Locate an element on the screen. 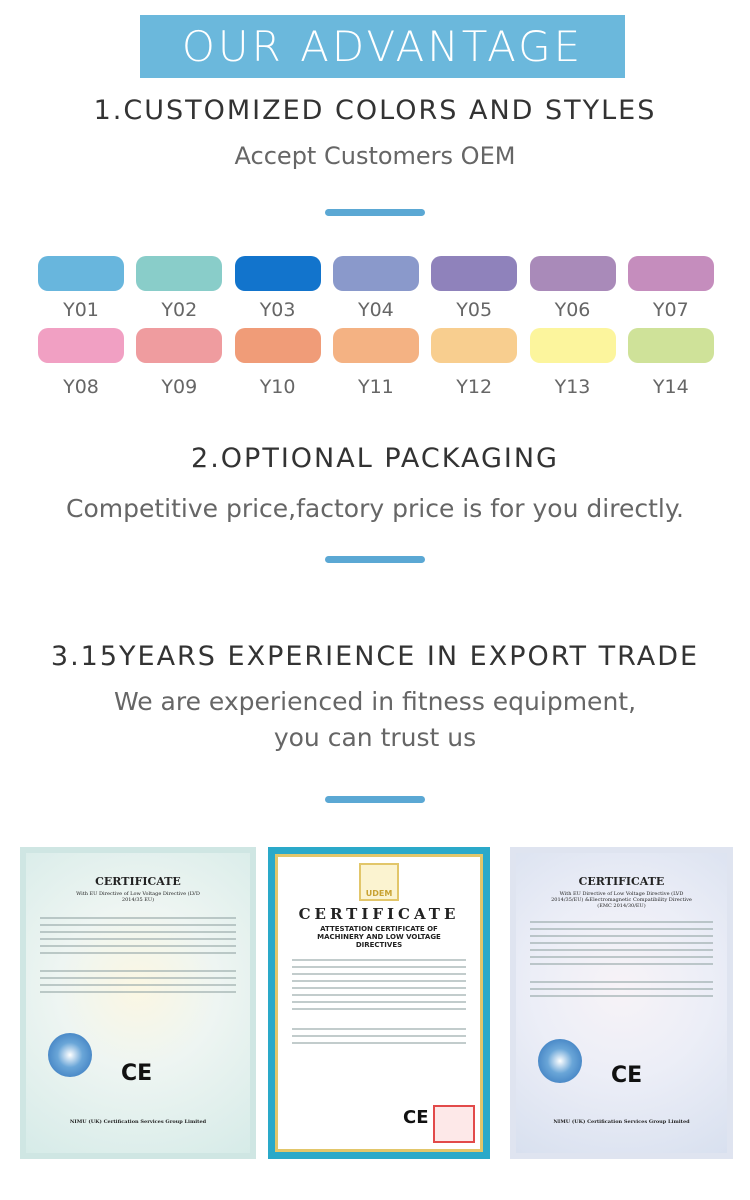 The image size is (750, 1200). color-swatch-label: Y06 is located at coordinates (572, 310).